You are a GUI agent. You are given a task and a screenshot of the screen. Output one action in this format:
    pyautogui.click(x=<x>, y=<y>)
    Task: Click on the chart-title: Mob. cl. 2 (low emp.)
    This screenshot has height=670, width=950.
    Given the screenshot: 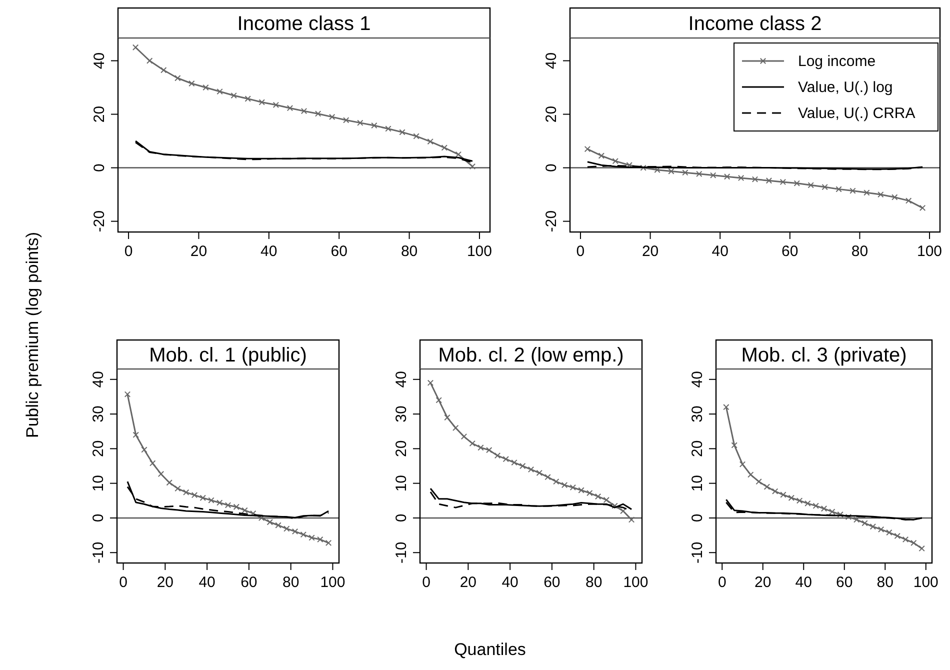 What is the action you would take?
    pyautogui.click(x=531, y=355)
    